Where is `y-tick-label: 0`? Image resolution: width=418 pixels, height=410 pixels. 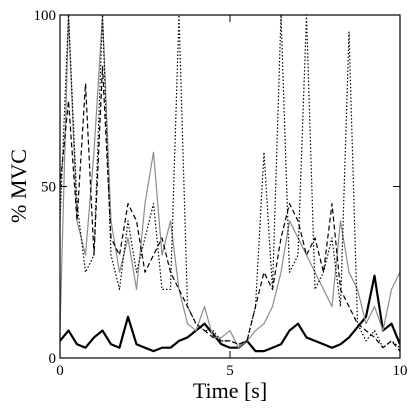 y-tick-label: 0 is located at coordinates (53, 359).